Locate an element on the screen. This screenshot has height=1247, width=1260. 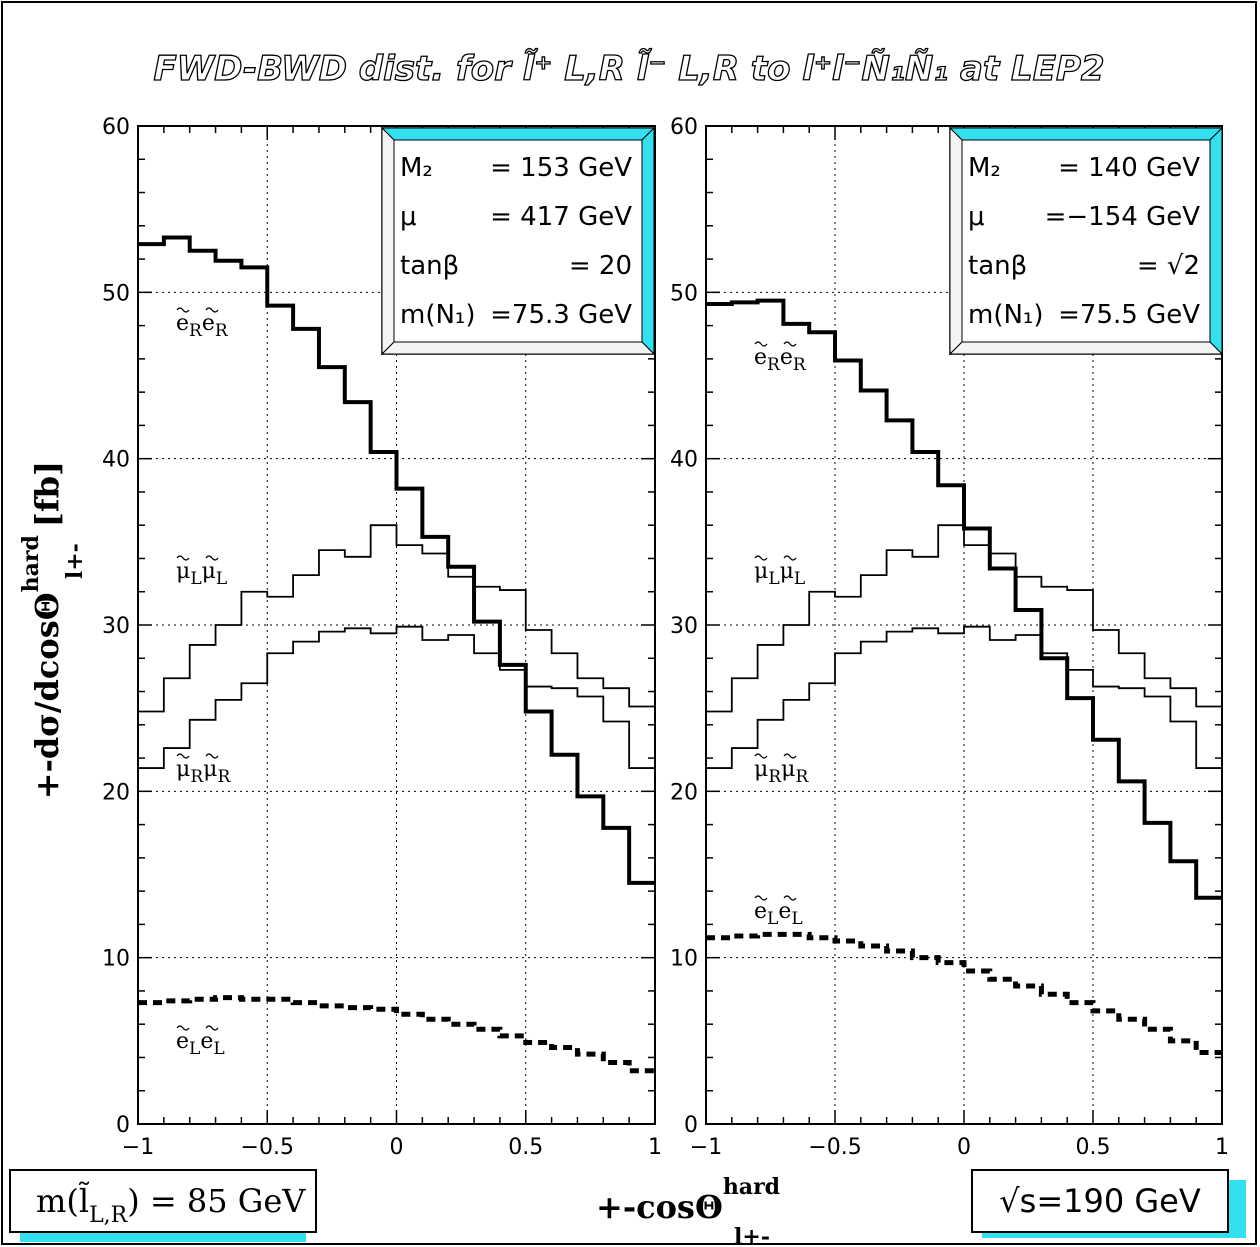
mass-box-border is located at coordinates (163, 1201).